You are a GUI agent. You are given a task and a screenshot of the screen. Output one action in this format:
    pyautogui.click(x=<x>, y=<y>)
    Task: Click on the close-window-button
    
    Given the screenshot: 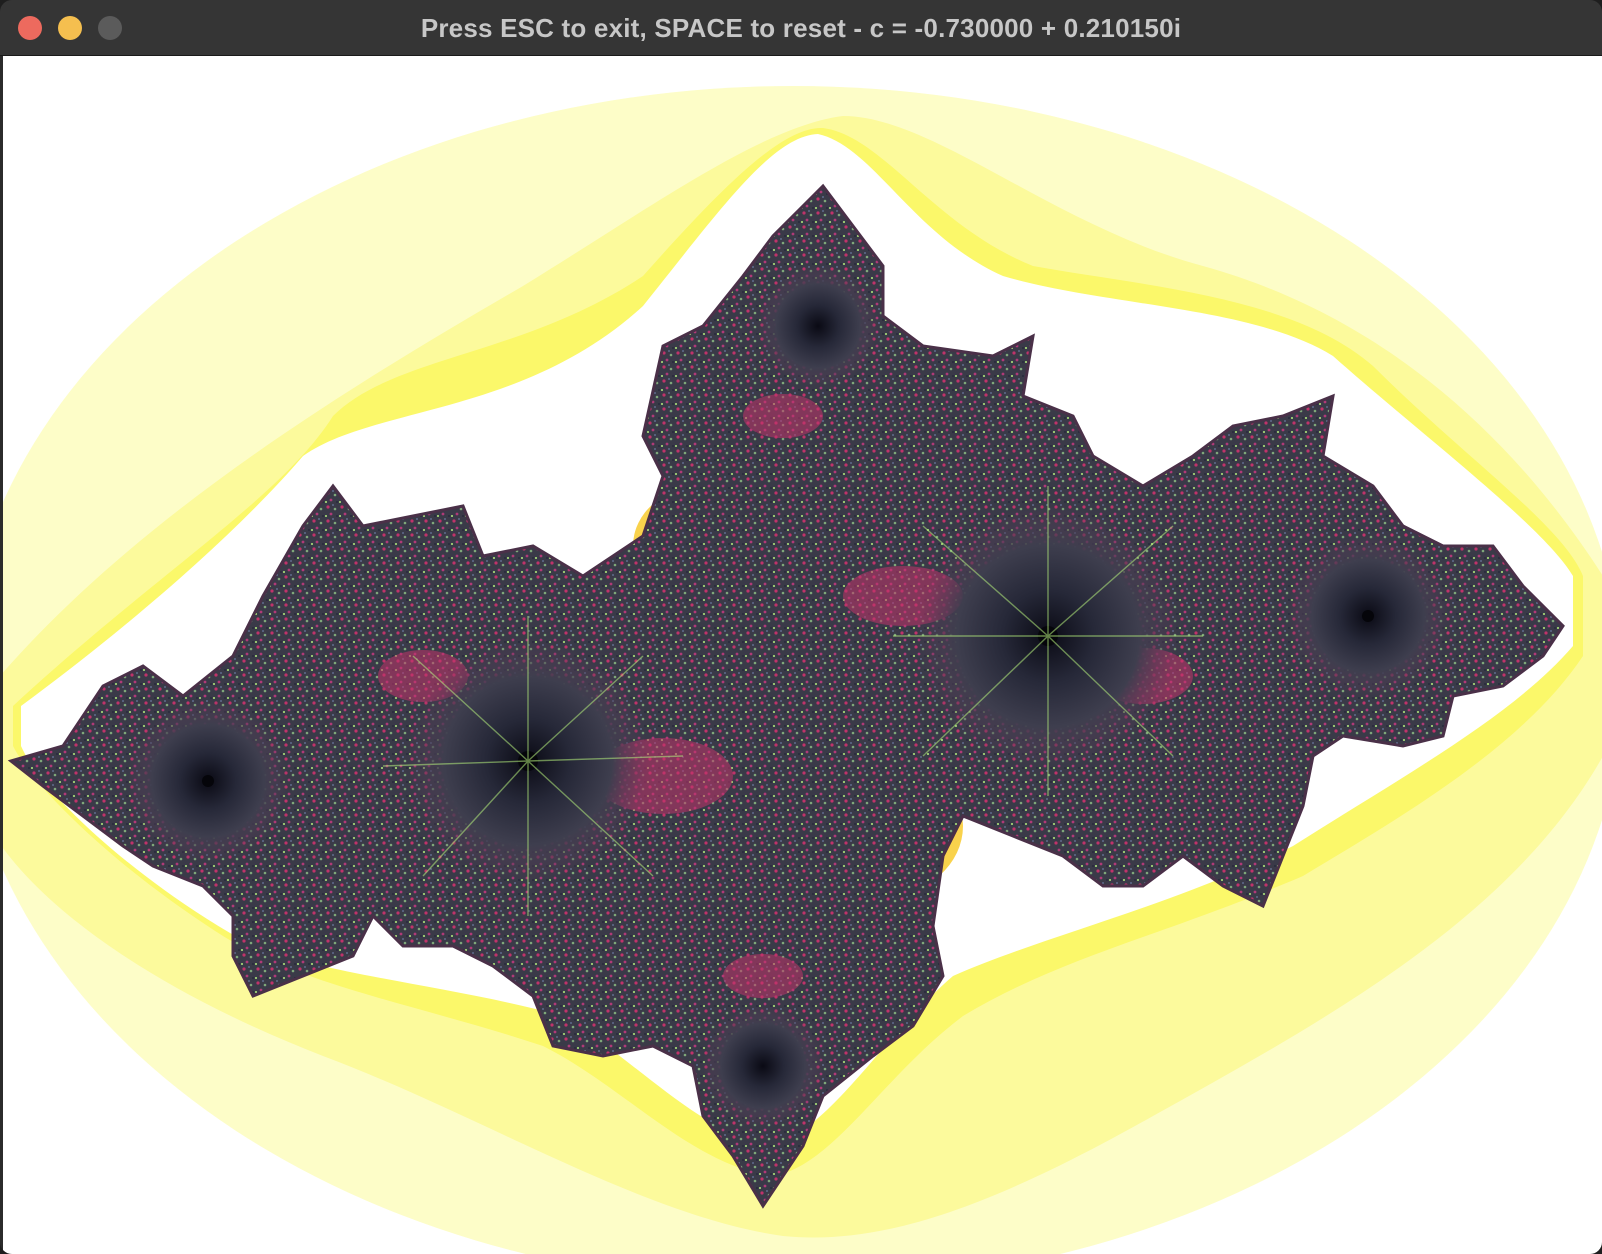 What is the action you would take?
    pyautogui.click(x=30, y=28)
    